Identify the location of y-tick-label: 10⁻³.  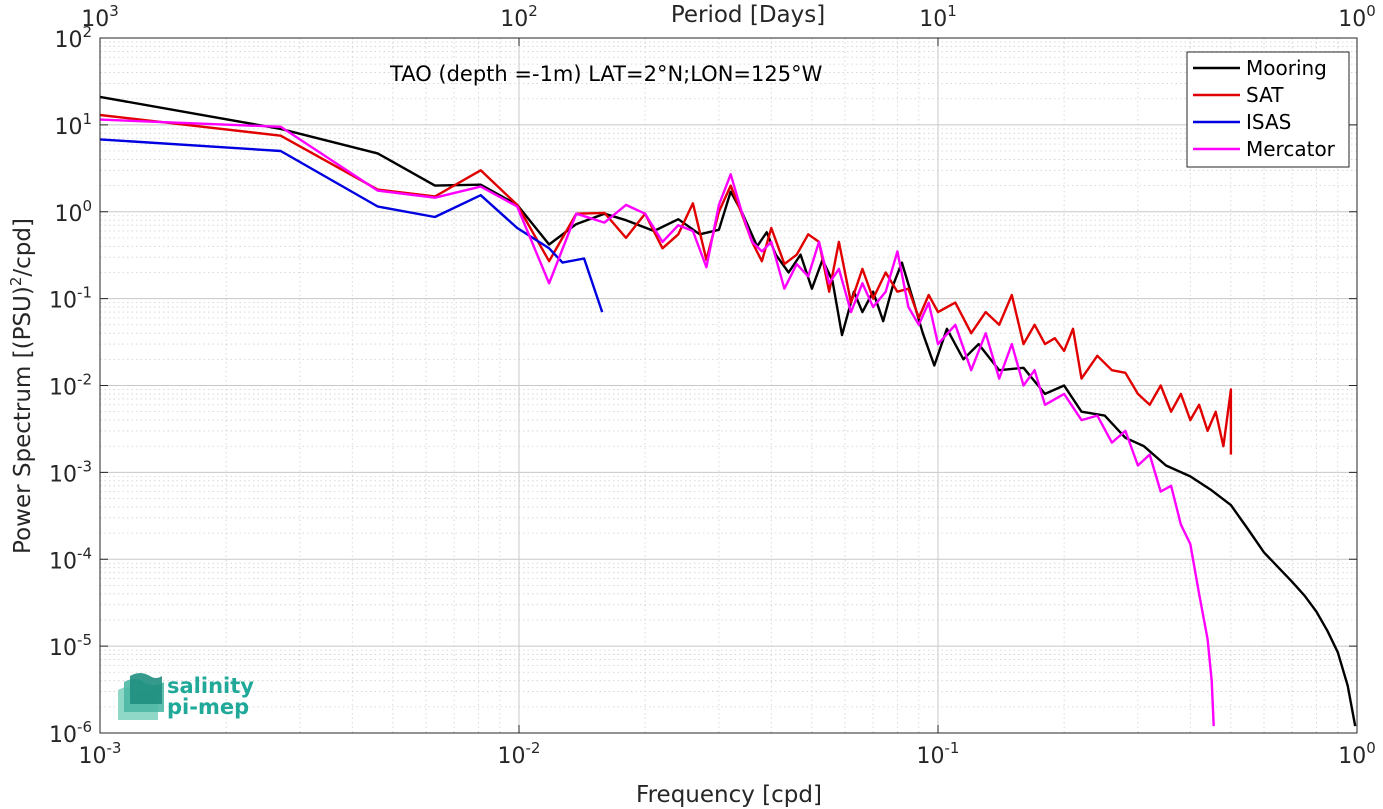
(70, 472).